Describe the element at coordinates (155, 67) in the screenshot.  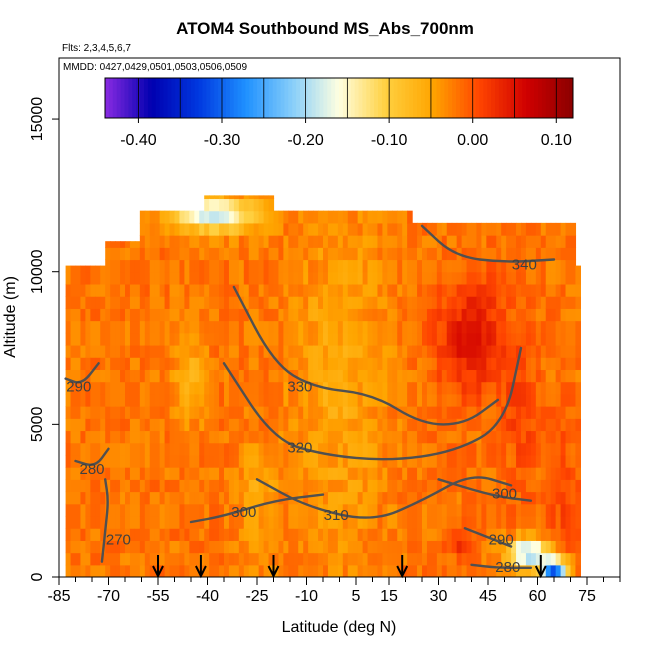
I see `mmdd-note: MMDD: 0427,0429,0501,0503,0506,0509` at that location.